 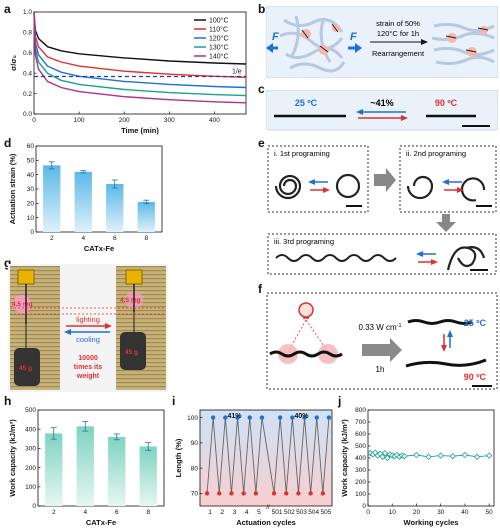 I want to click on x-tick-label: 20, so click(x=417, y=512).